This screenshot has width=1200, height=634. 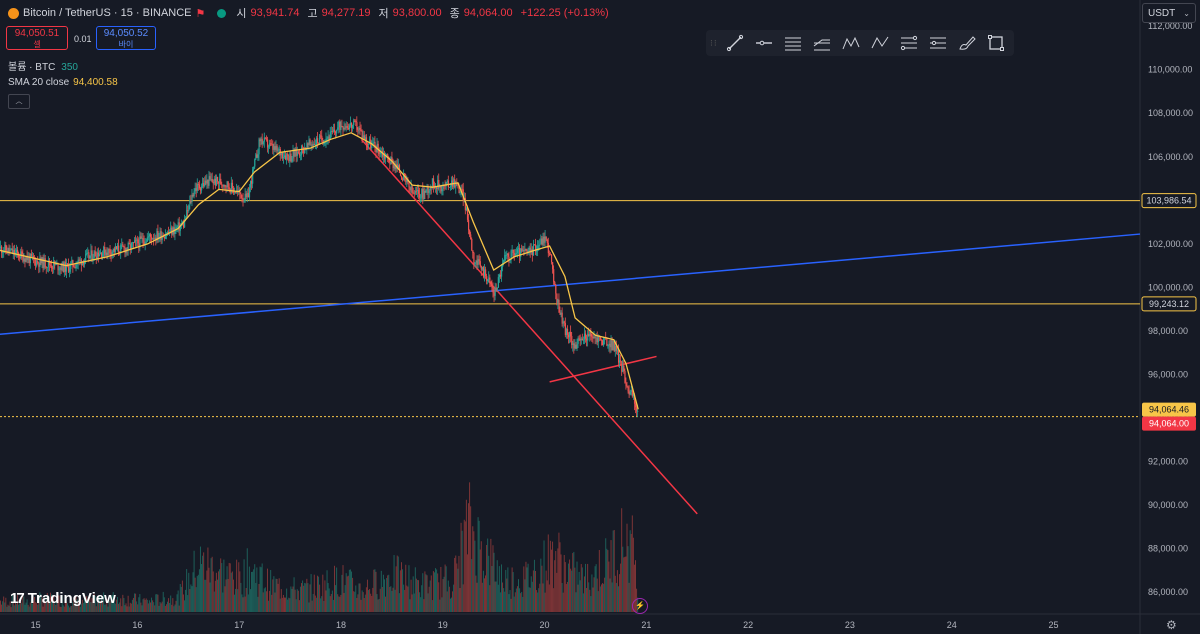 I want to click on abcd-pattern-icon, so click(x=880, y=43).